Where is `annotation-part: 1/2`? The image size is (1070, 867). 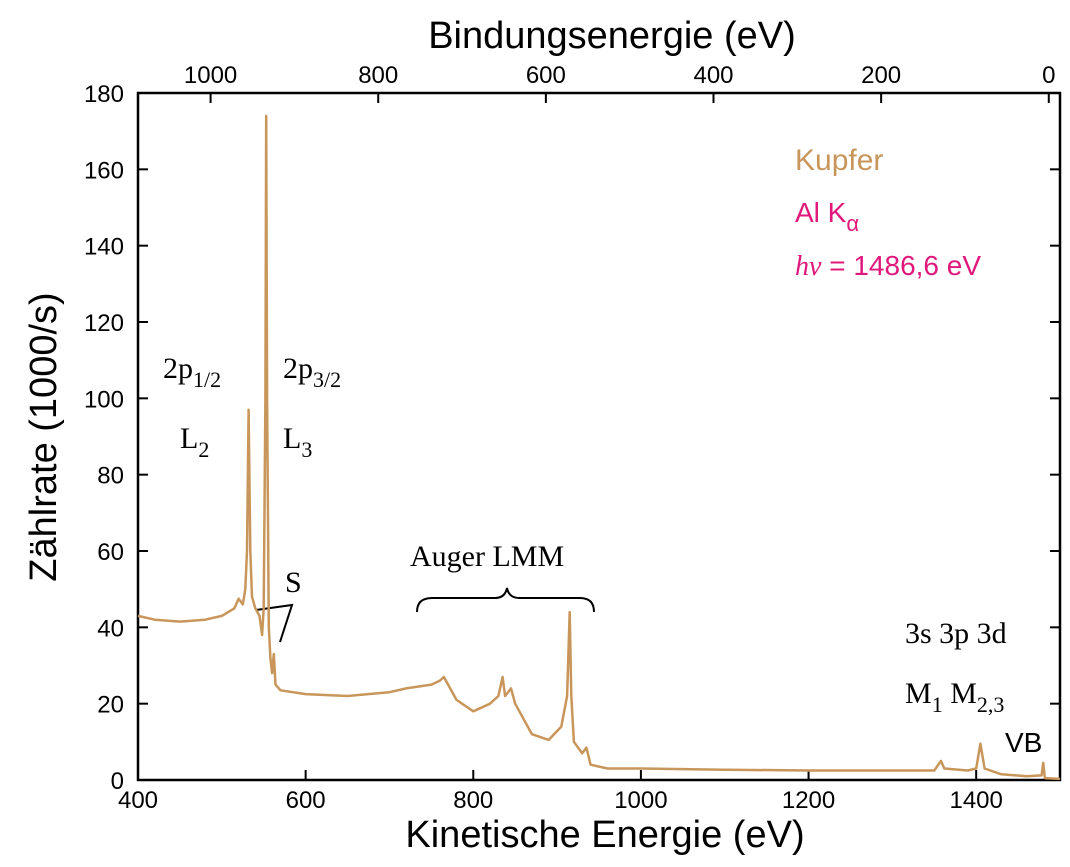
annotation-part: 1/2 is located at coordinates (207, 379).